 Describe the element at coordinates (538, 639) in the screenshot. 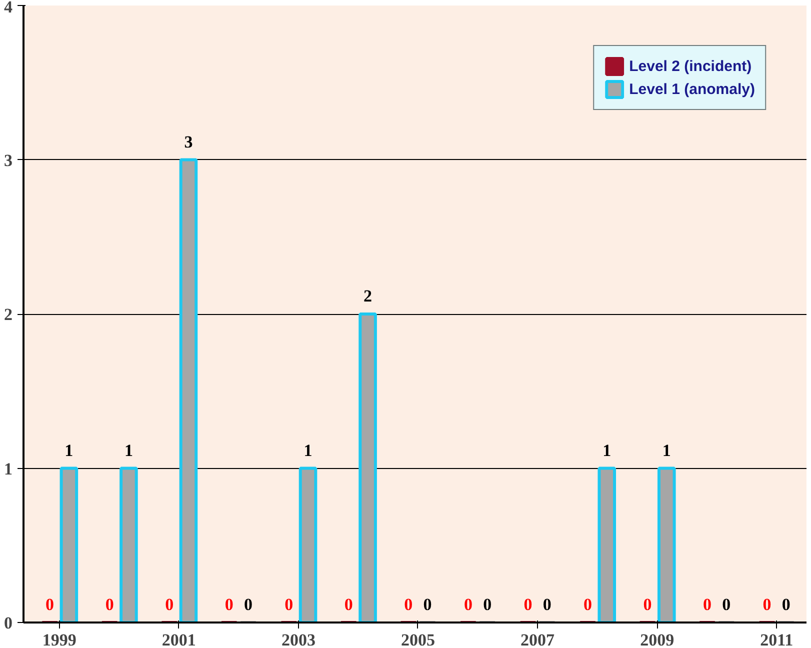

I see `x-tick-label: 2007` at that location.